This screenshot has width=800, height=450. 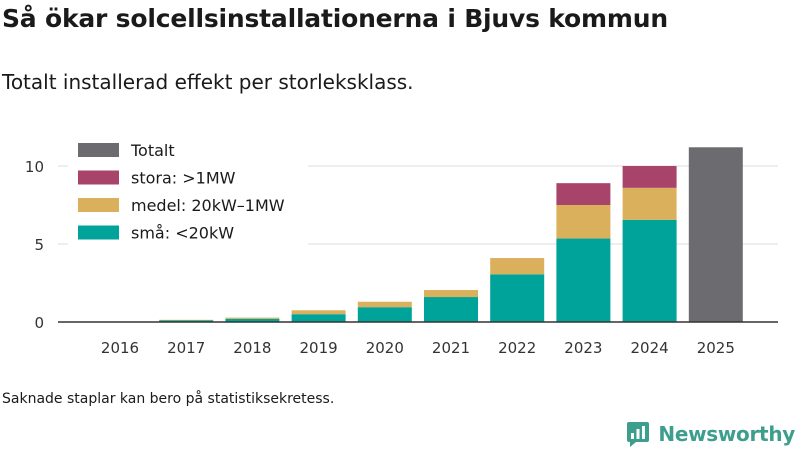 What do you see at coordinates (39, 245) in the screenshot?
I see `y-tick-label-5: 5` at bounding box center [39, 245].